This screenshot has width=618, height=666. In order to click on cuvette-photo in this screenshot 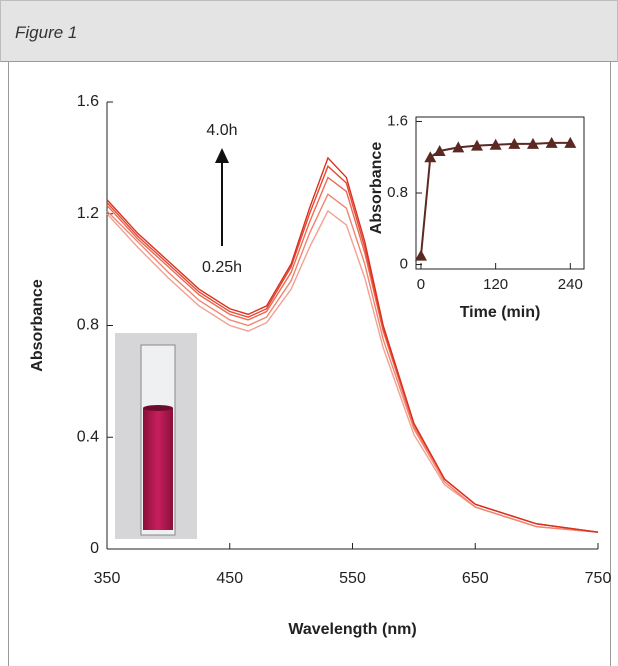, I will do `click(156, 436)`.